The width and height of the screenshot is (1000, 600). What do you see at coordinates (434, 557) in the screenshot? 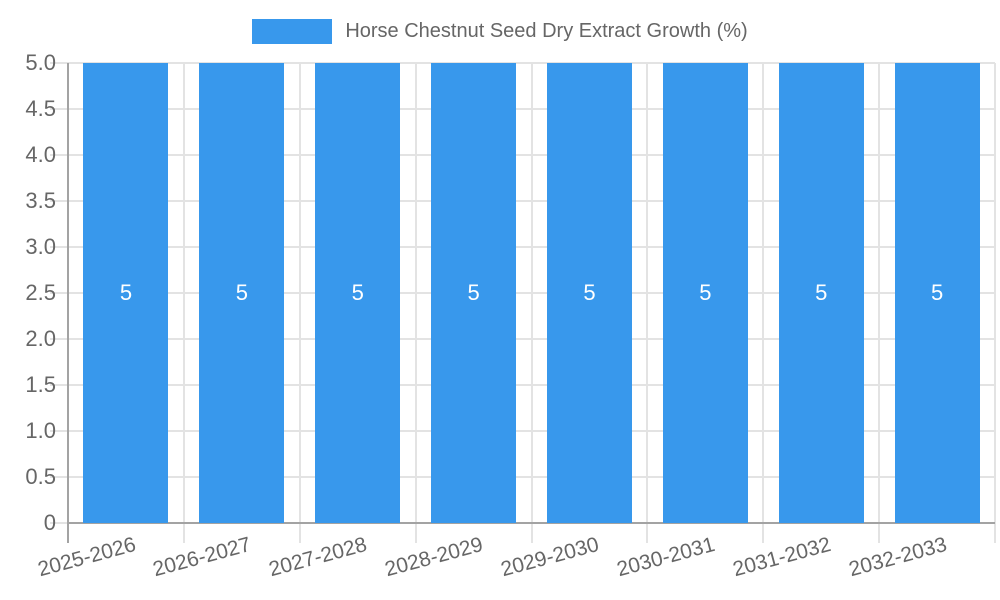
I see `x-axis-tick-label: 2028-2029` at bounding box center [434, 557].